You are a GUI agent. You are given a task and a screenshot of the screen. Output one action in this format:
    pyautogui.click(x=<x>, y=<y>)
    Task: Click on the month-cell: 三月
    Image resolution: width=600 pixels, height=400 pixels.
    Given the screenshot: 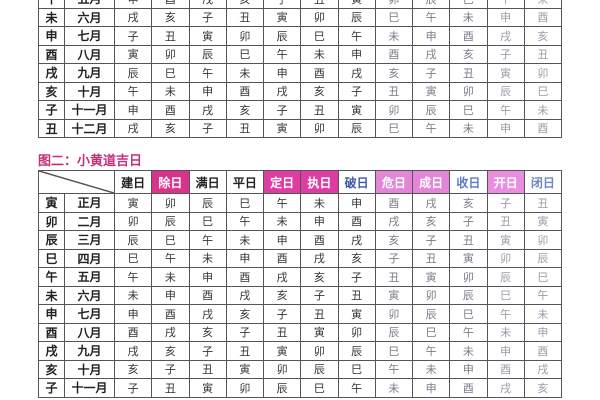 What is the action you would take?
    pyautogui.click(x=89, y=240)
    